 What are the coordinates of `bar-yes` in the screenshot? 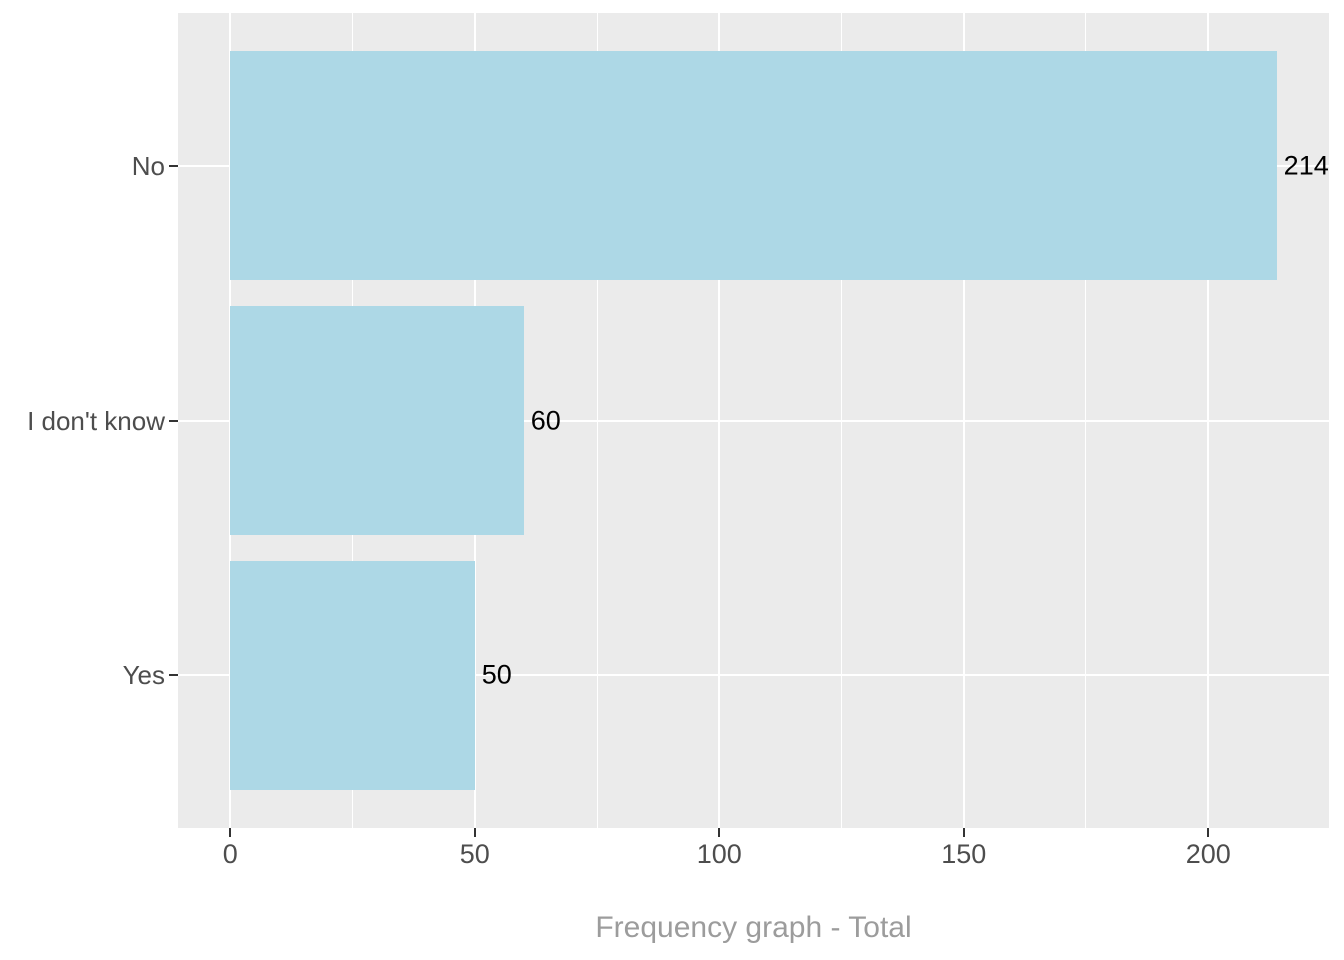 It's located at (352, 675).